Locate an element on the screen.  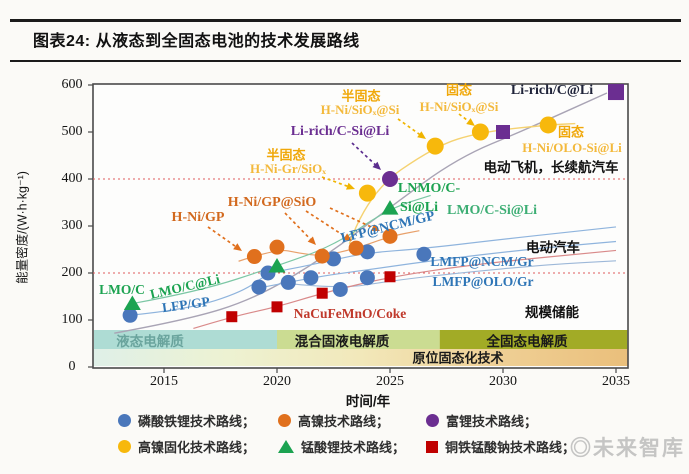
watermark: ◎未来智库 is located at coordinates (627, 448).